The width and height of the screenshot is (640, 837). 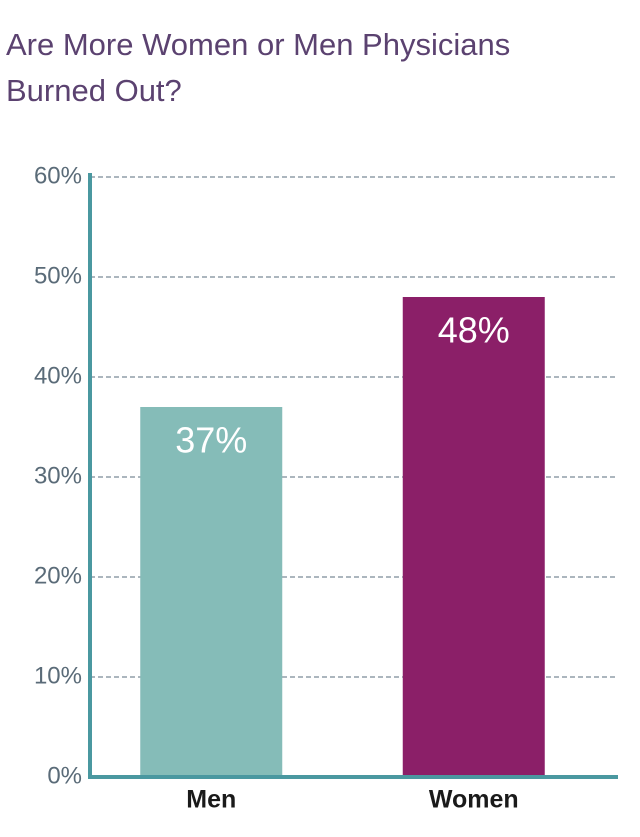 What do you see at coordinates (58, 275) in the screenshot?
I see `y-tick-label: 50%` at bounding box center [58, 275].